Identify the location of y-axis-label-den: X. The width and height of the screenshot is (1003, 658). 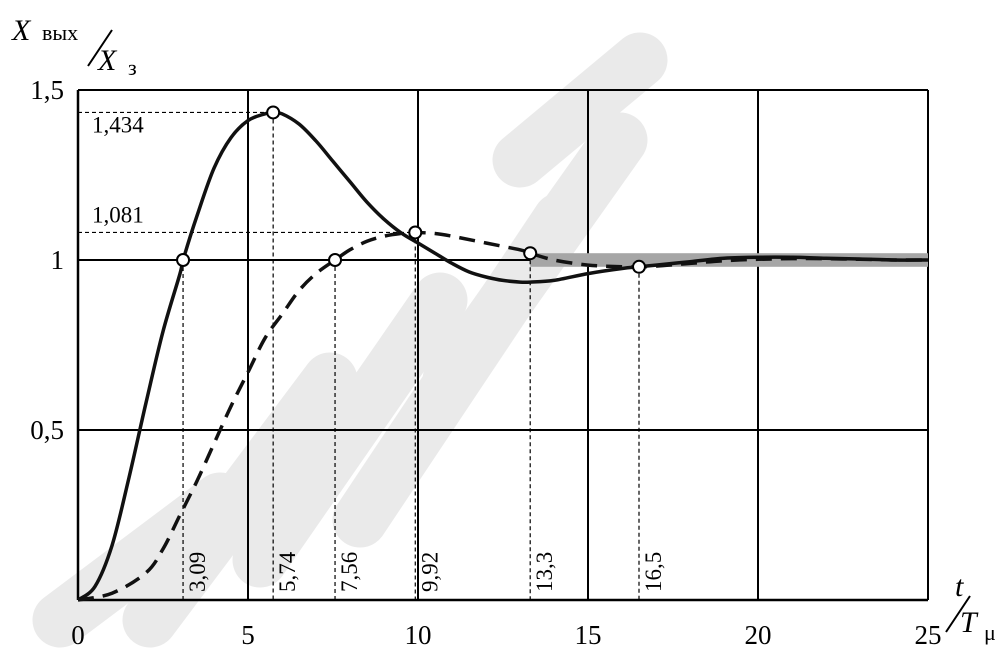
(107, 60).